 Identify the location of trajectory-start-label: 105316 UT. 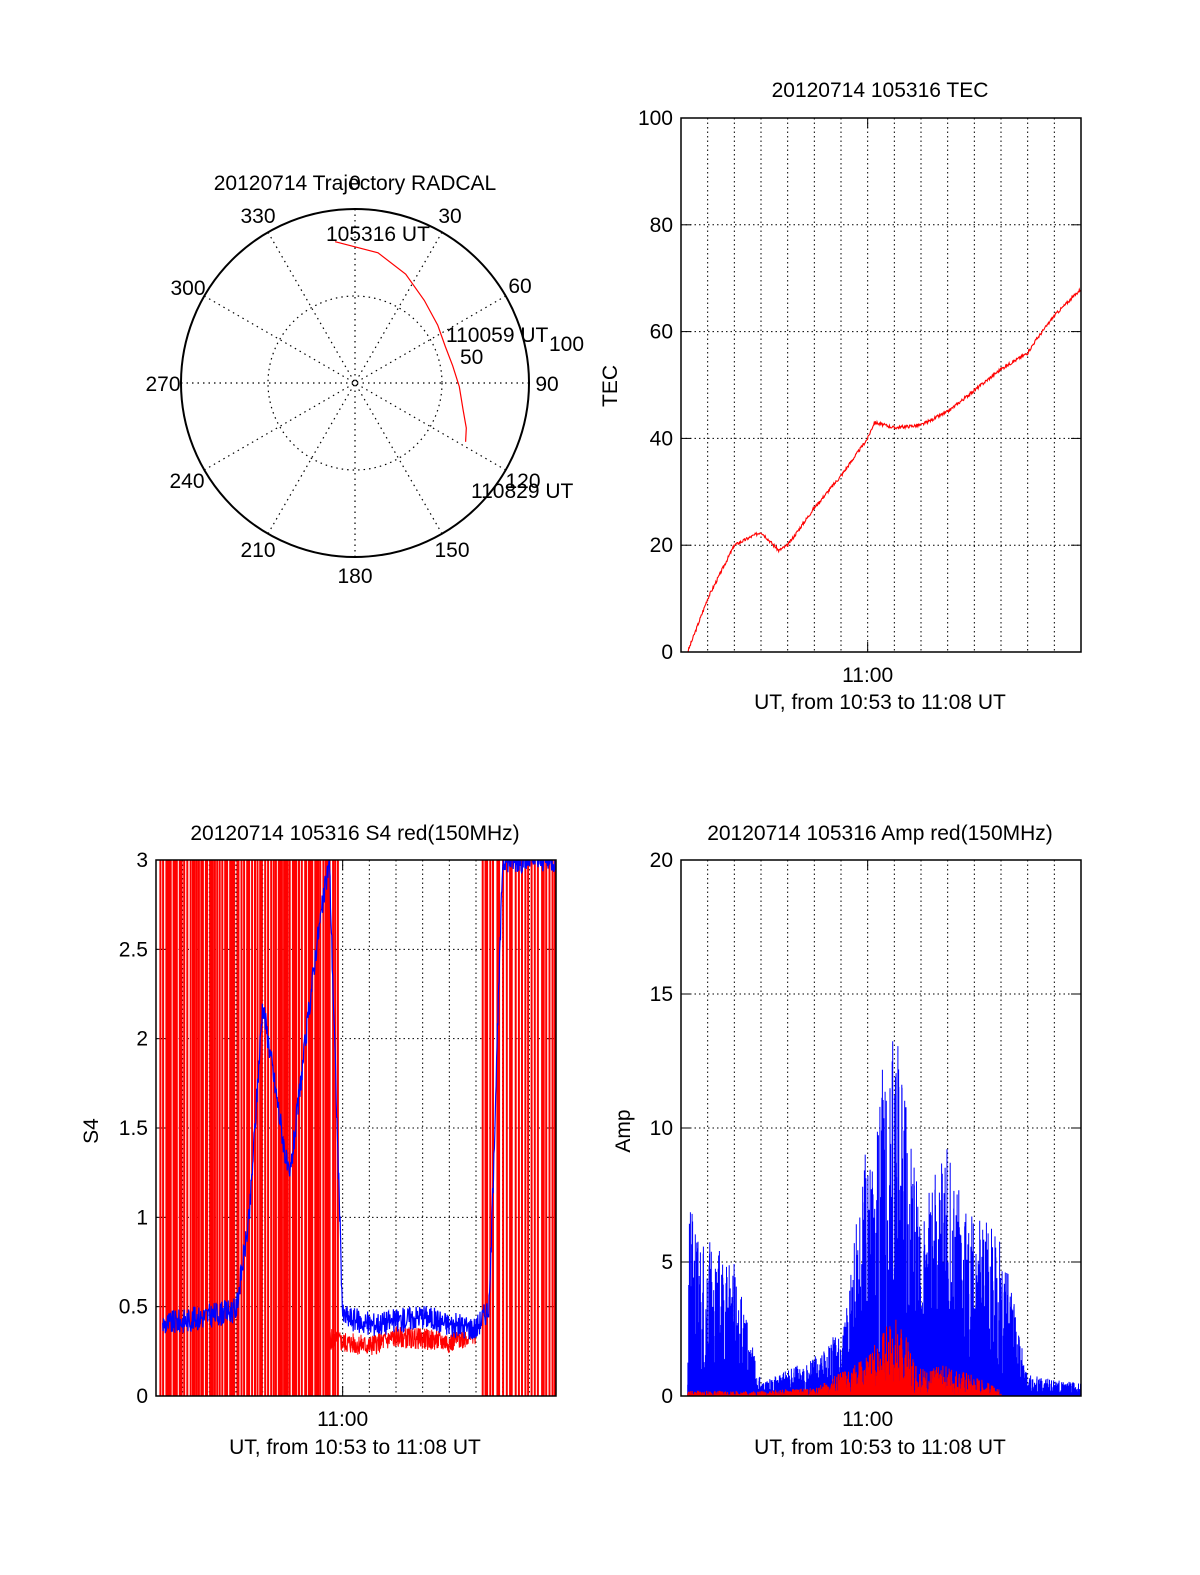
(378, 234).